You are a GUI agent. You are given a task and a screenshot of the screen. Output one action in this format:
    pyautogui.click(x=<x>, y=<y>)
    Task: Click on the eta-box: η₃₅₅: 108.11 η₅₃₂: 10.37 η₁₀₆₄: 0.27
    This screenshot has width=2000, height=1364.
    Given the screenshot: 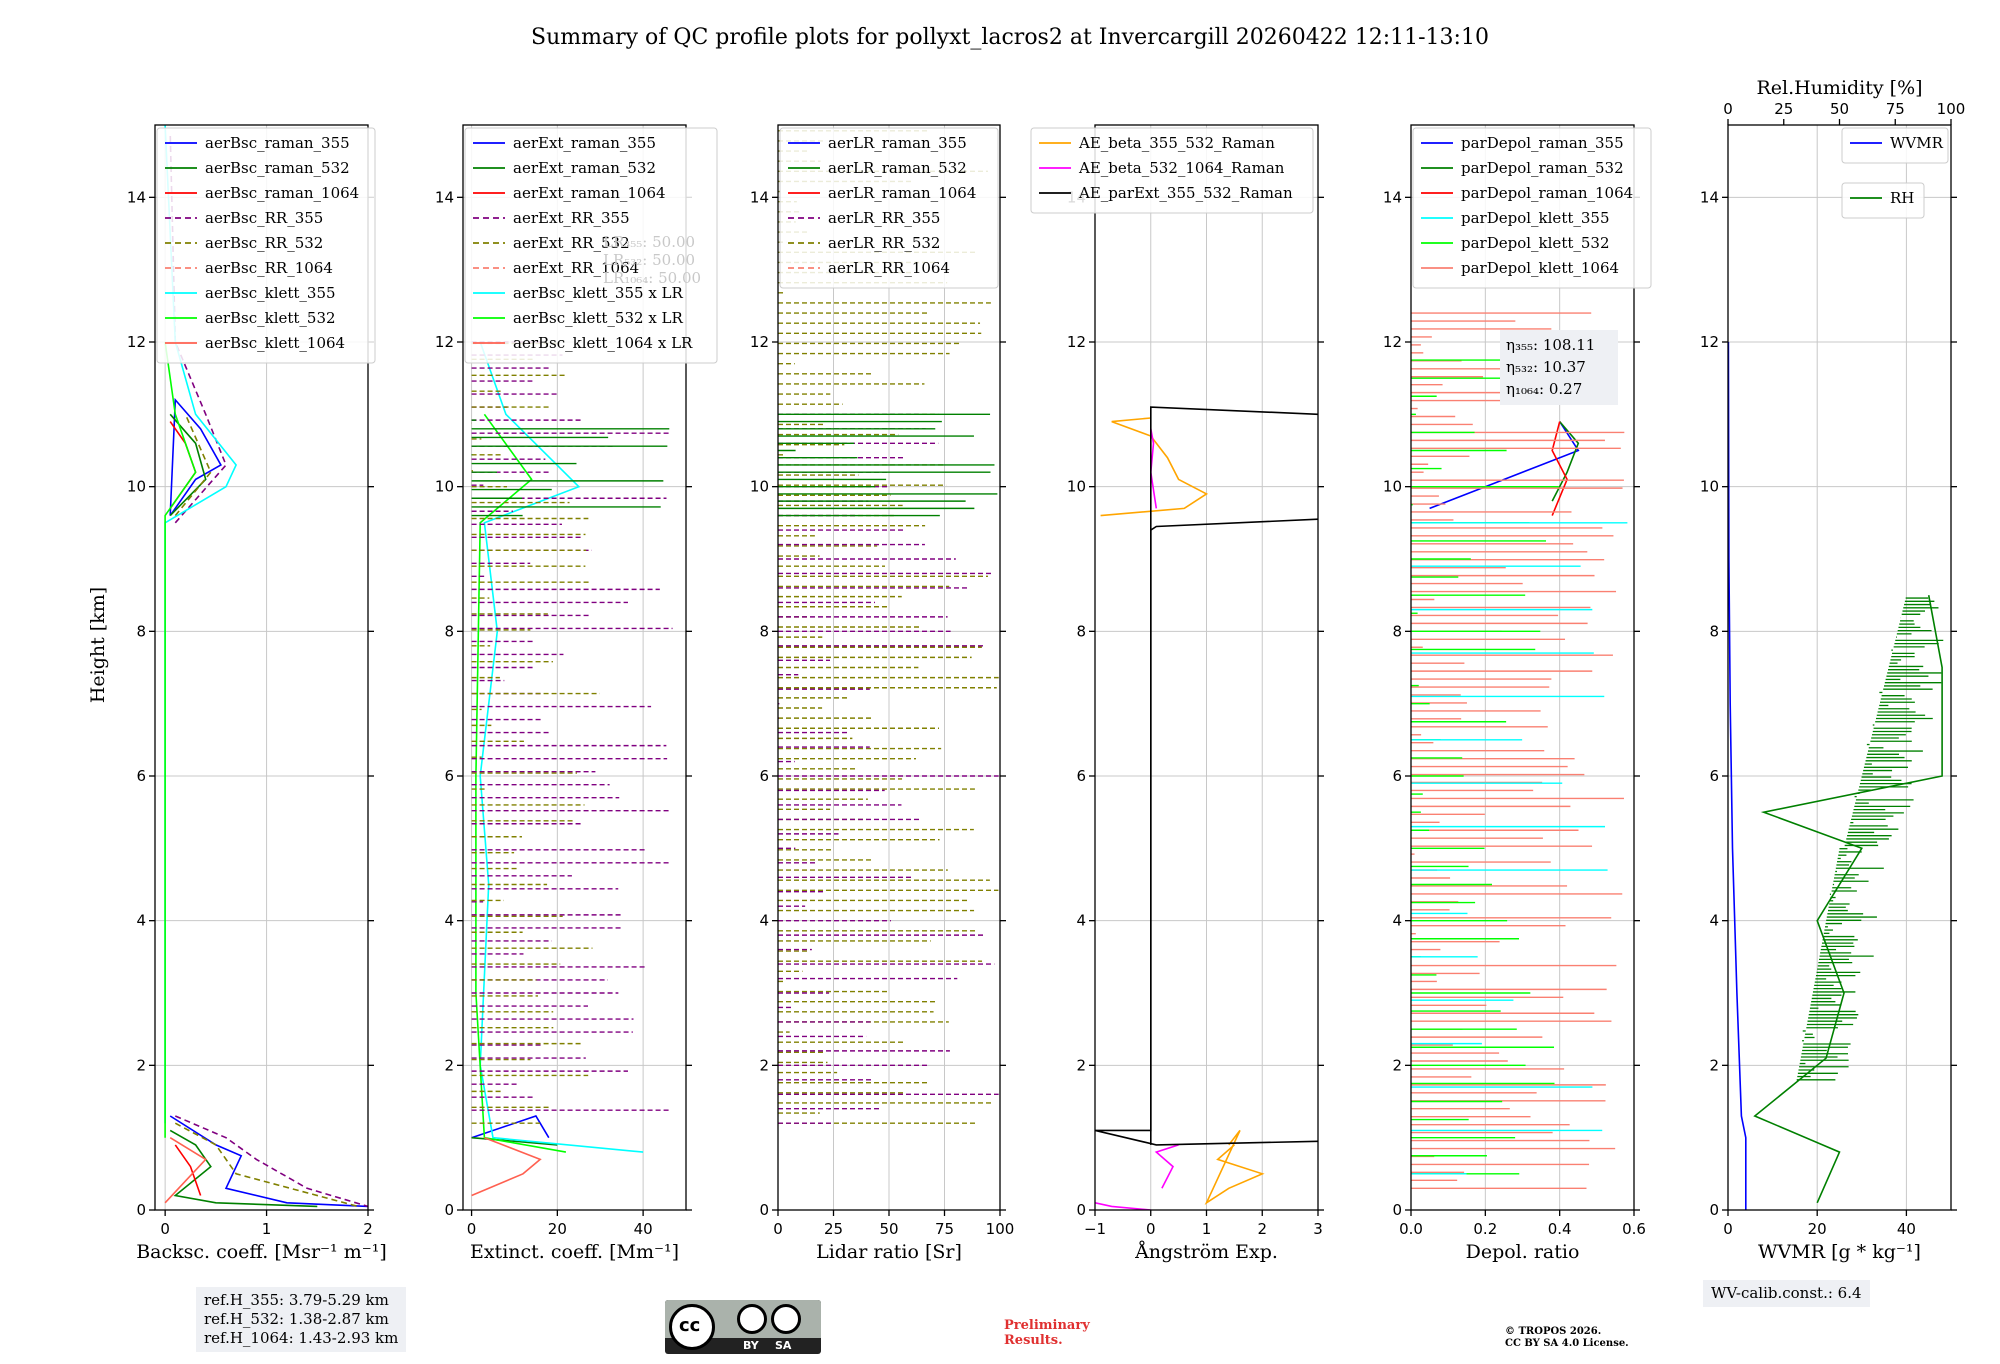 What is the action you would take?
    pyautogui.click(x=1559, y=367)
    